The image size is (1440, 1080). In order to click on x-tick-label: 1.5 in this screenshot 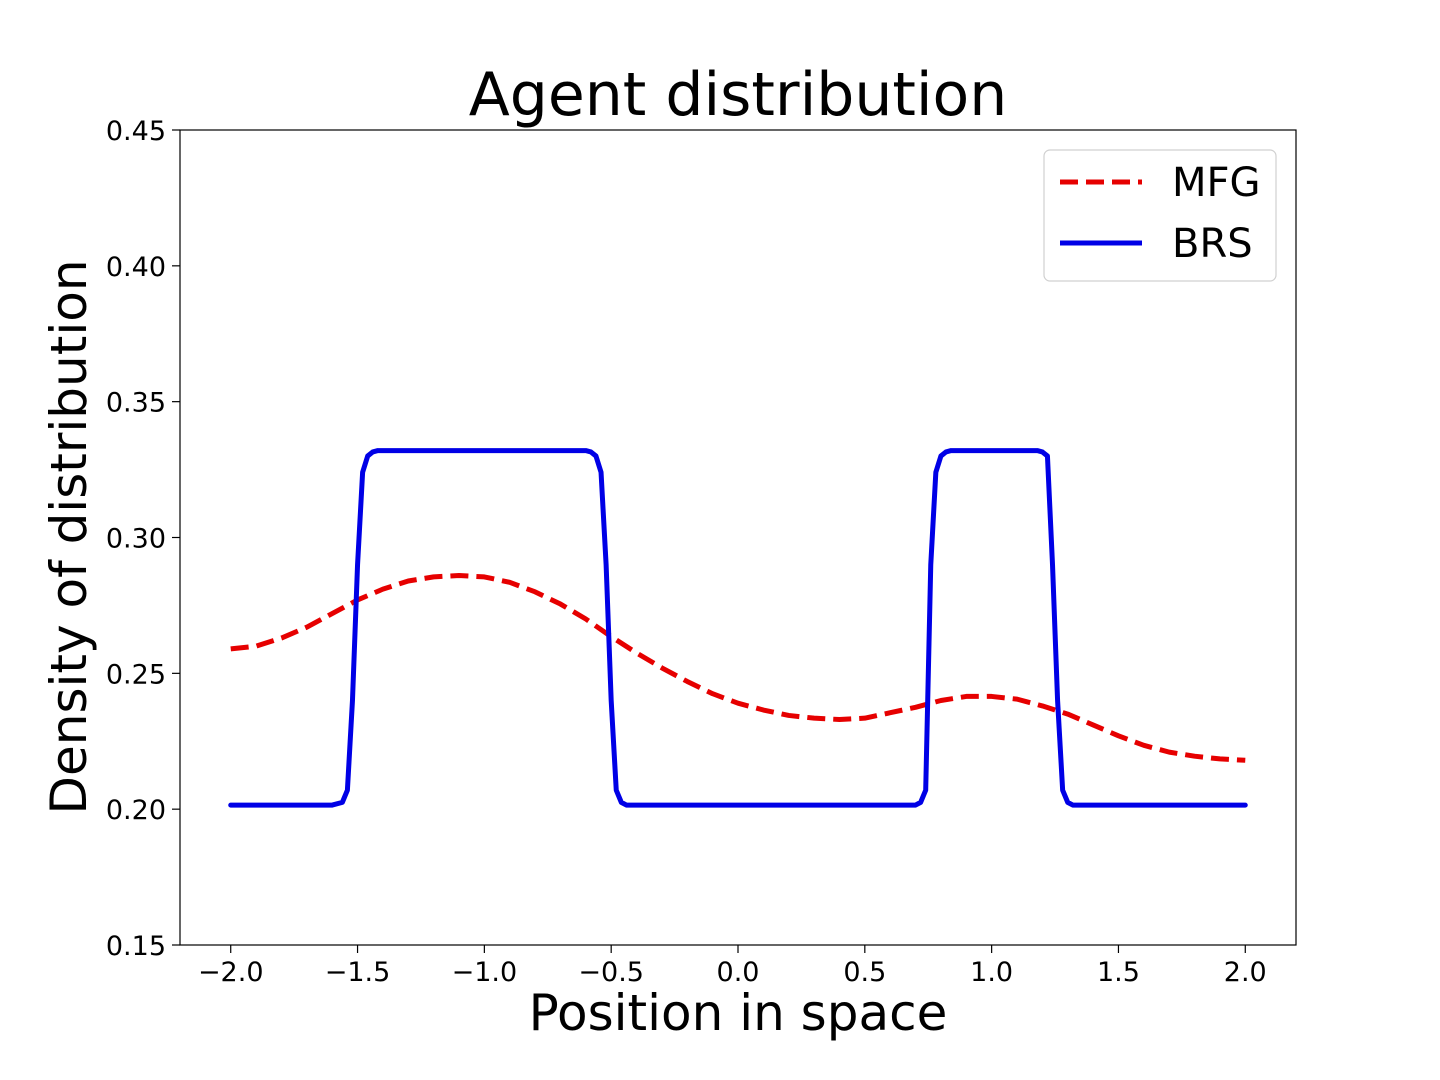, I will do `click(1118, 972)`.